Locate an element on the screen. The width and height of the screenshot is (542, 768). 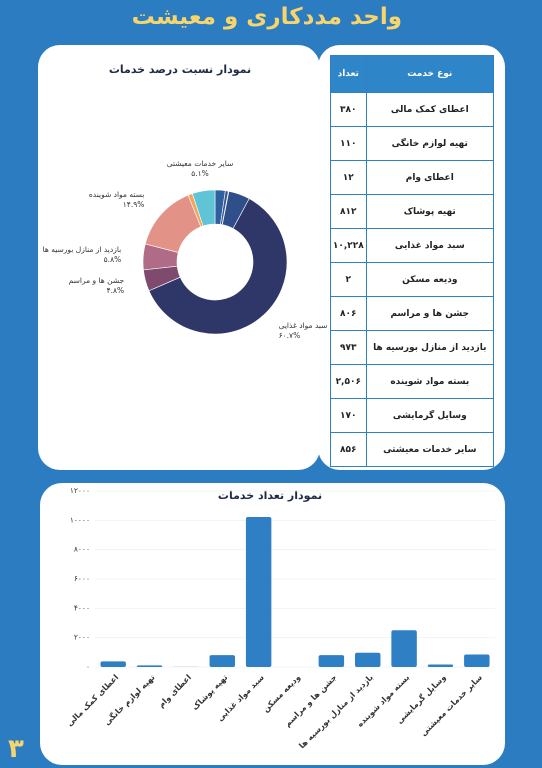
slice-label: بسته مواد شوینده is located at coordinates (117, 194).